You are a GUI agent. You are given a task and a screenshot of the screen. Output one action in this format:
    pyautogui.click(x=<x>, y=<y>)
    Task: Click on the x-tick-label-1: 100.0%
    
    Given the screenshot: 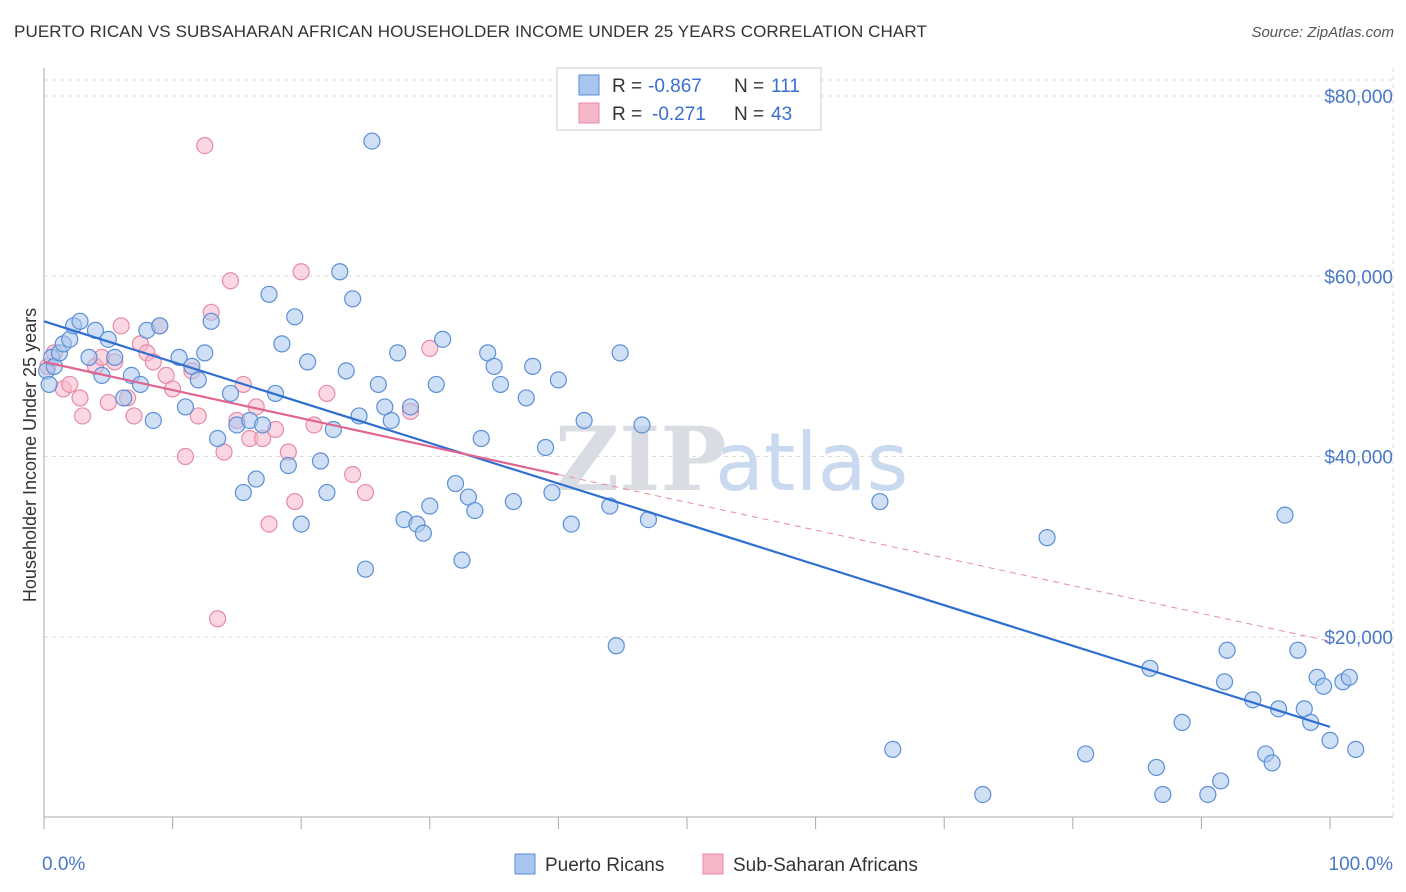 What is the action you would take?
    pyautogui.click(x=1361, y=864)
    